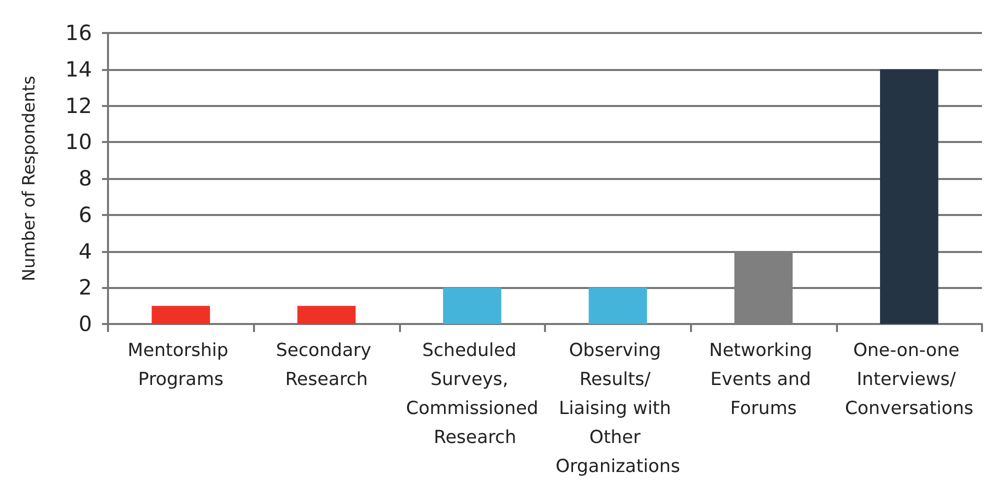  I want to click on y-tick-label: 10, so click(78, 142).